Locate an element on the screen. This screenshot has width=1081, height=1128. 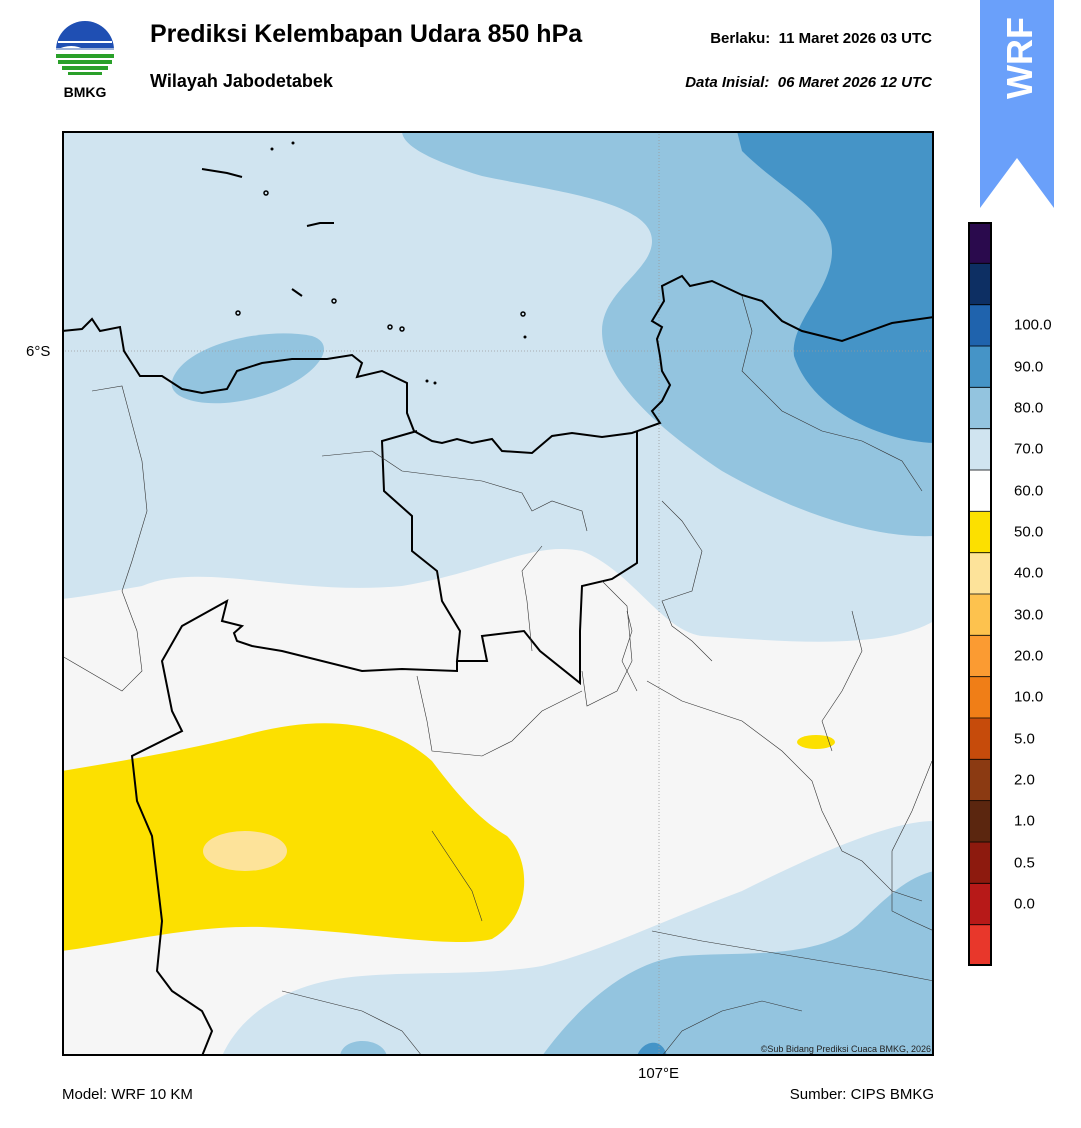
init-time: Data Inisial: 06 Maret 2026 12 UTC is located at coordinates (808, 82).